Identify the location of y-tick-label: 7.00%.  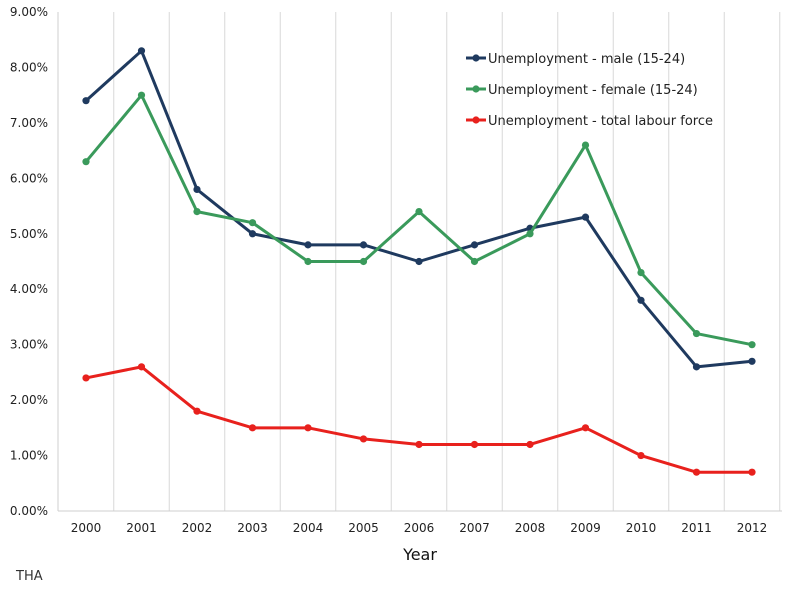
(29, 123).